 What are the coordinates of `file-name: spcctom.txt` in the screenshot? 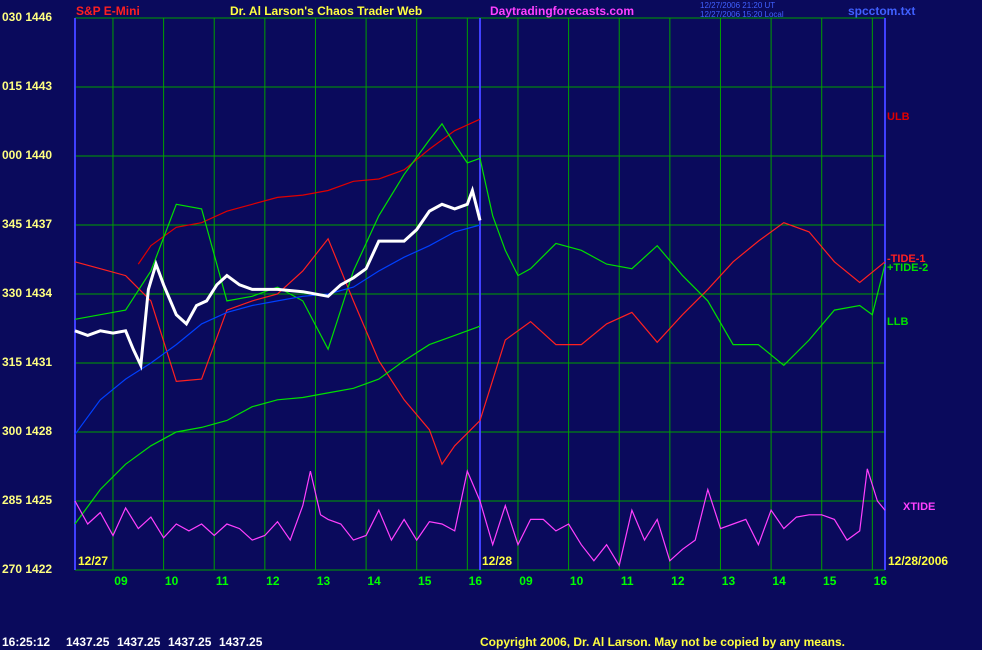 It's located at (881, 11).